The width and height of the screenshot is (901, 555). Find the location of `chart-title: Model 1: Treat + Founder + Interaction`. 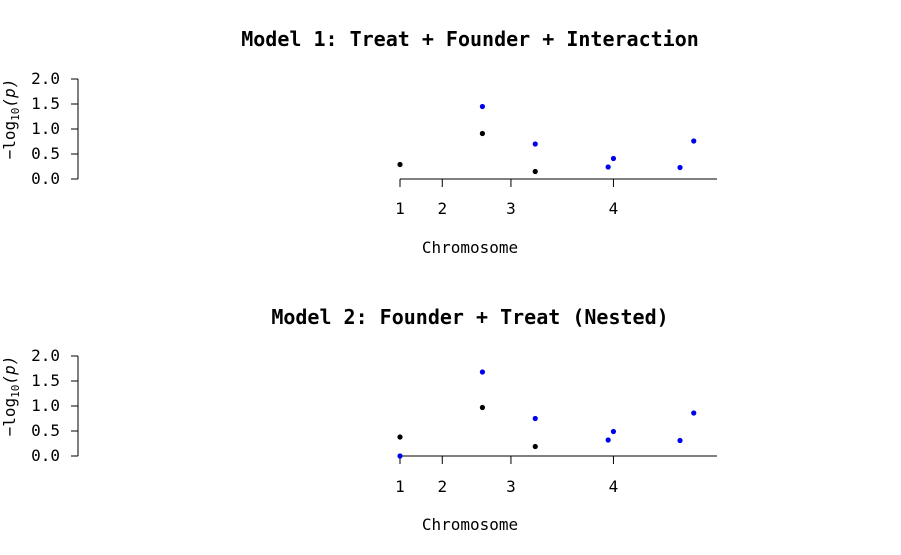

chart-title: Model 1: Treat + Founder + Interaction is located at coordinates (470, 39).